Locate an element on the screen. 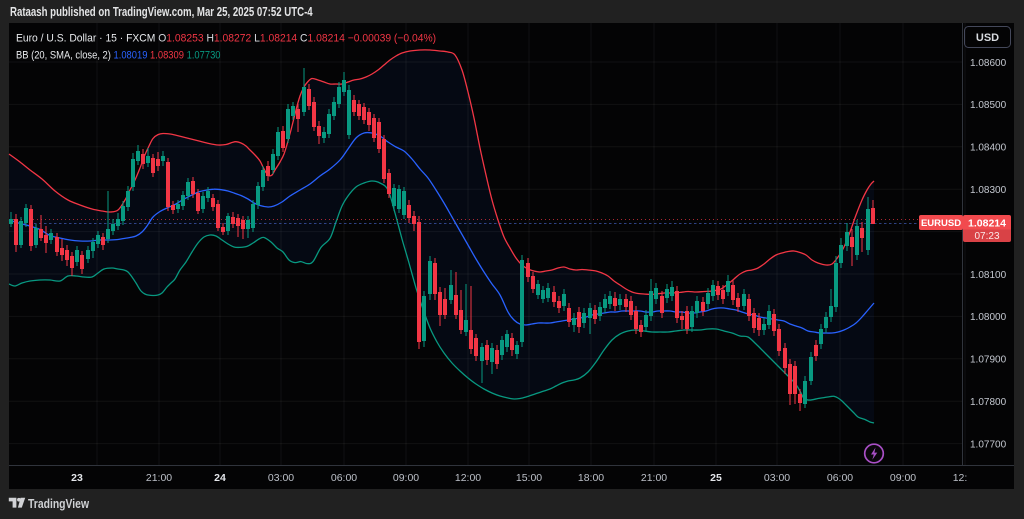  svg-text: TradingView is located at coordinates (59, 504).